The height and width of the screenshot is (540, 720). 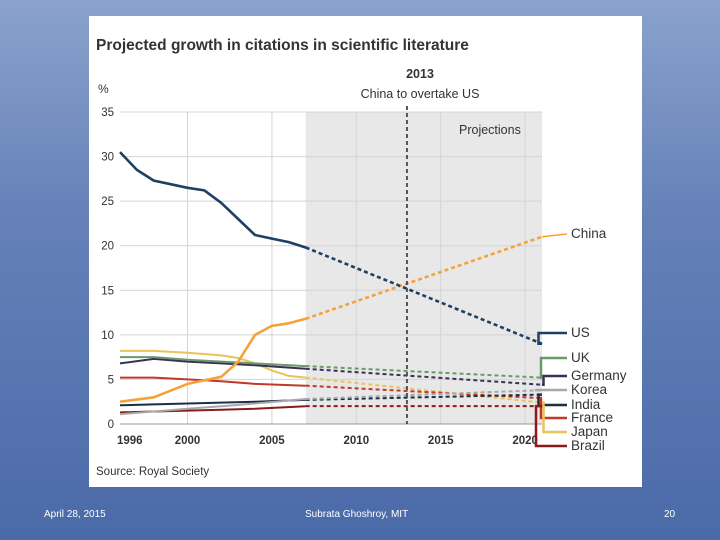 I want to click on x-tick-label: 2015, so click(x=441, y=441).